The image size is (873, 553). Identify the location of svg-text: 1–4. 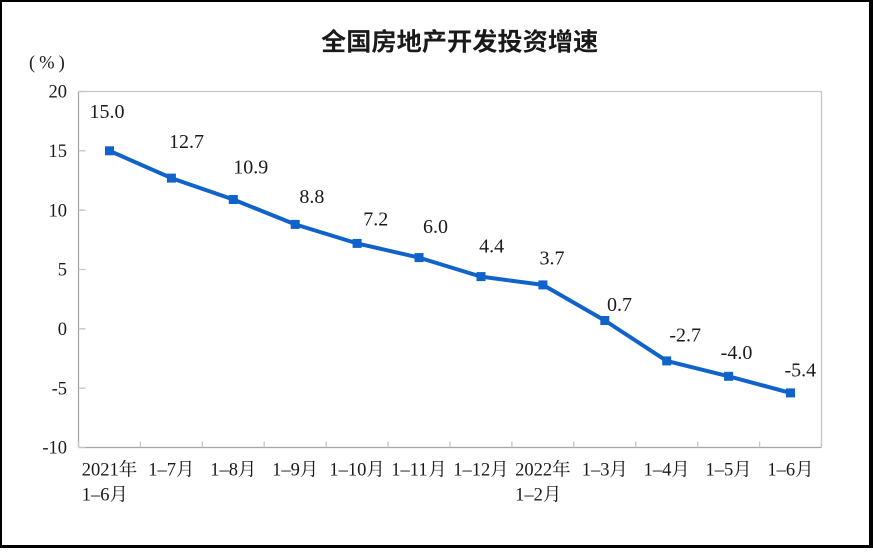
(658, 471).